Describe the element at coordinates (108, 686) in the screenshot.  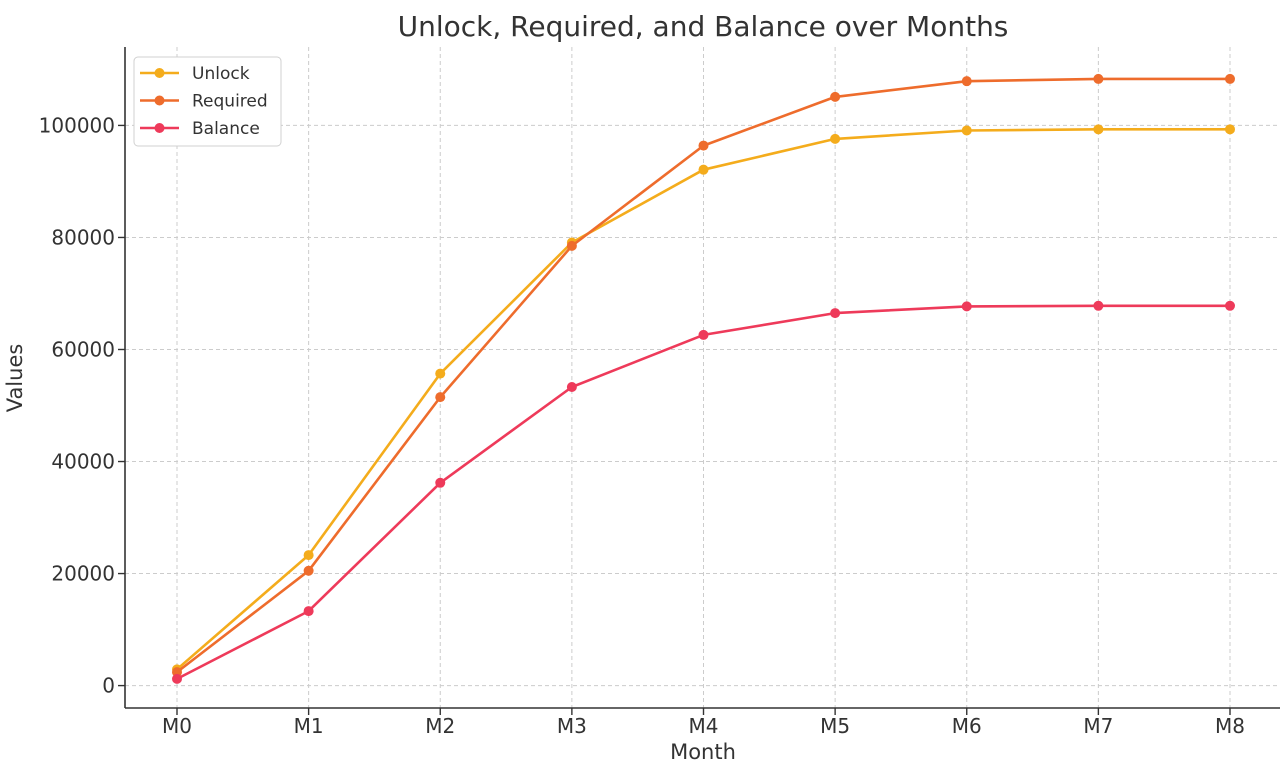
I see `y-tick-label: 0` at that location.